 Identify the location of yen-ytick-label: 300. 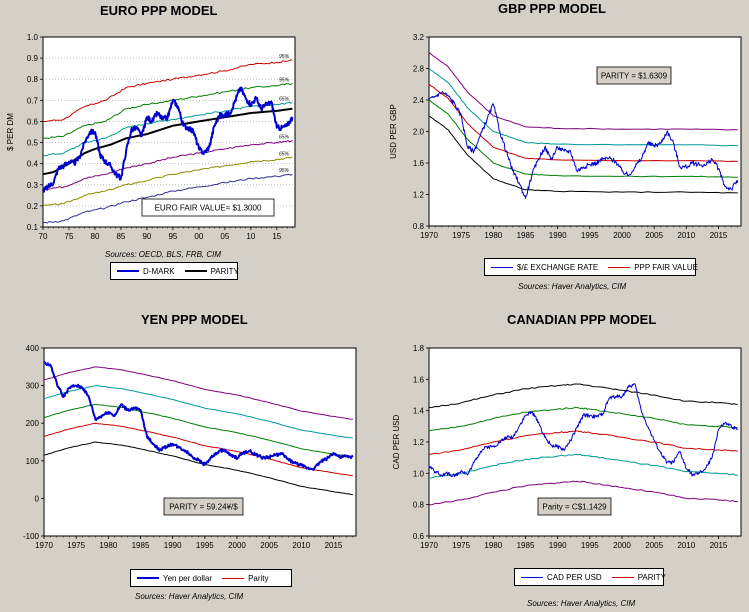
(33, 386).